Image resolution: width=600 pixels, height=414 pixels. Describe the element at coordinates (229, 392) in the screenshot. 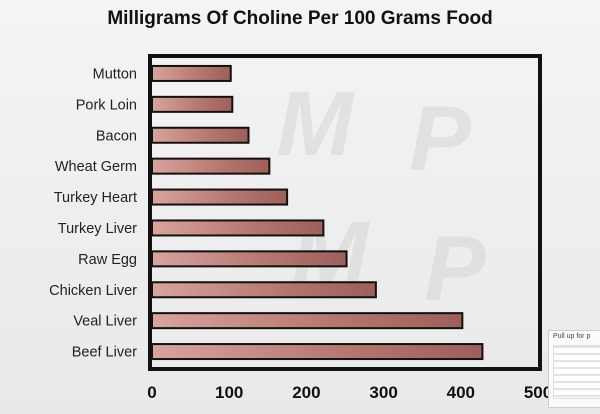

I see `x-tick-label: 100` at that location.